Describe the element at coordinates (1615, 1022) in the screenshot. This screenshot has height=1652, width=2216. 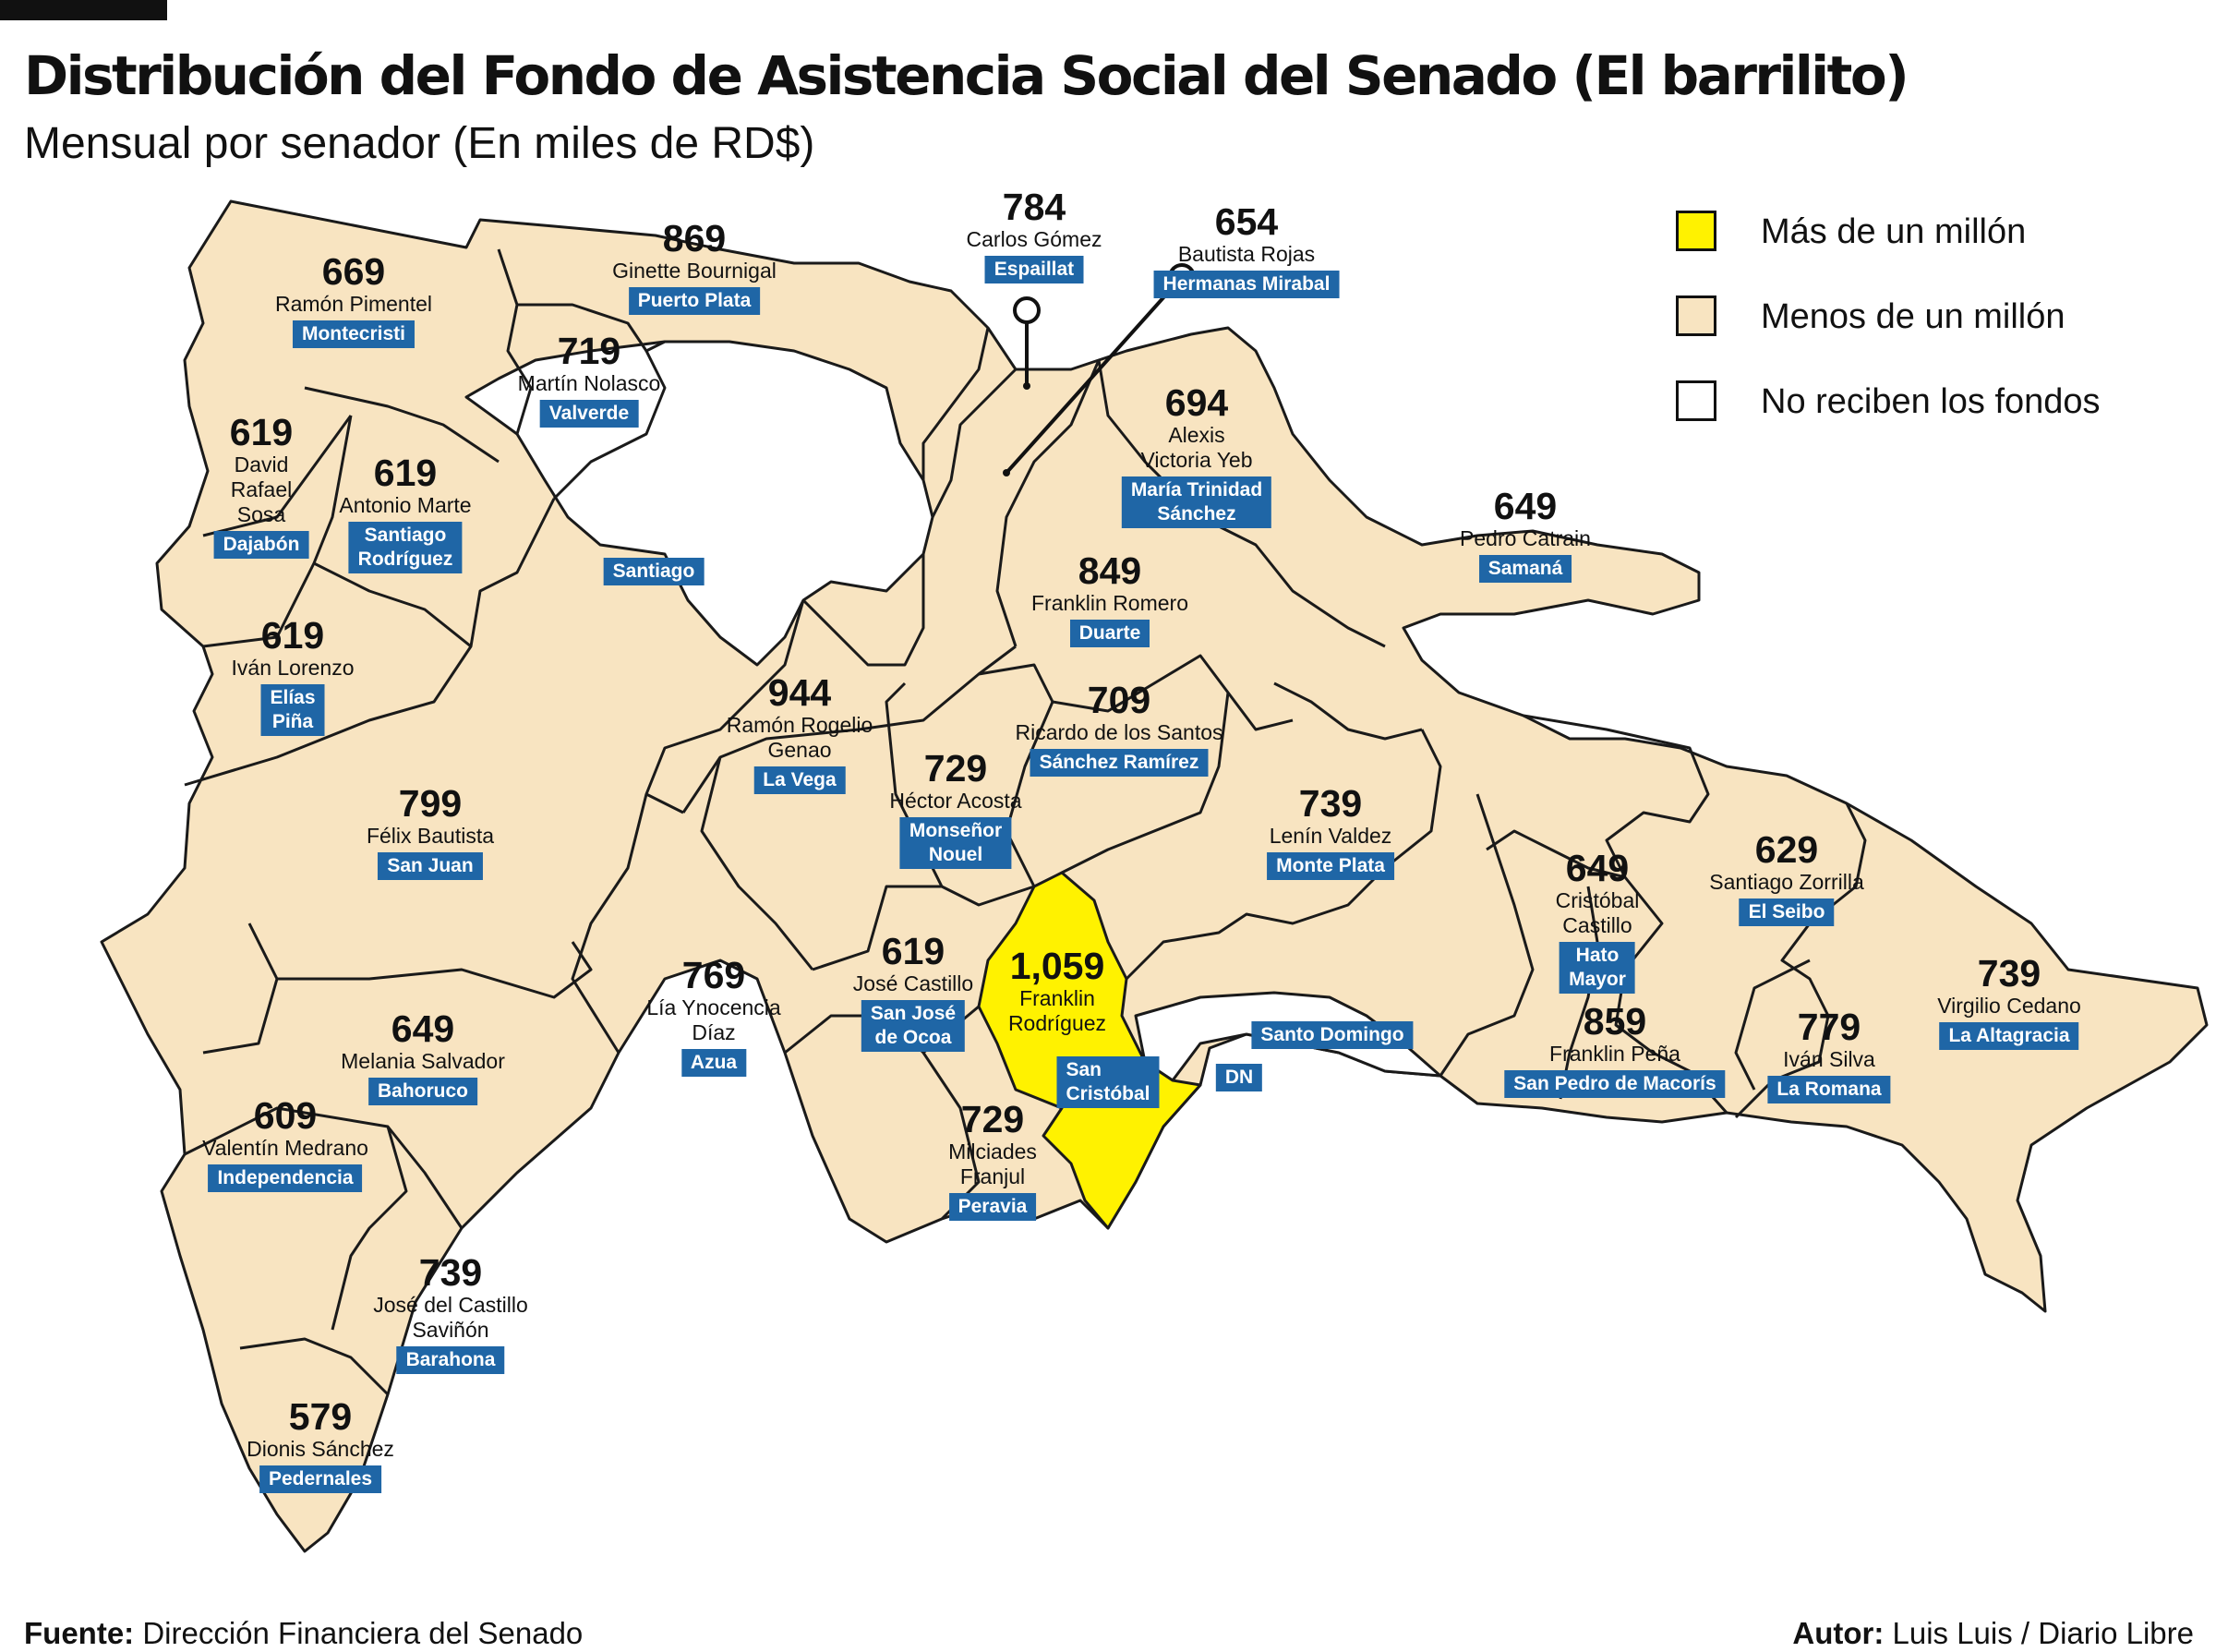
I see `province-value: 859` at that location.